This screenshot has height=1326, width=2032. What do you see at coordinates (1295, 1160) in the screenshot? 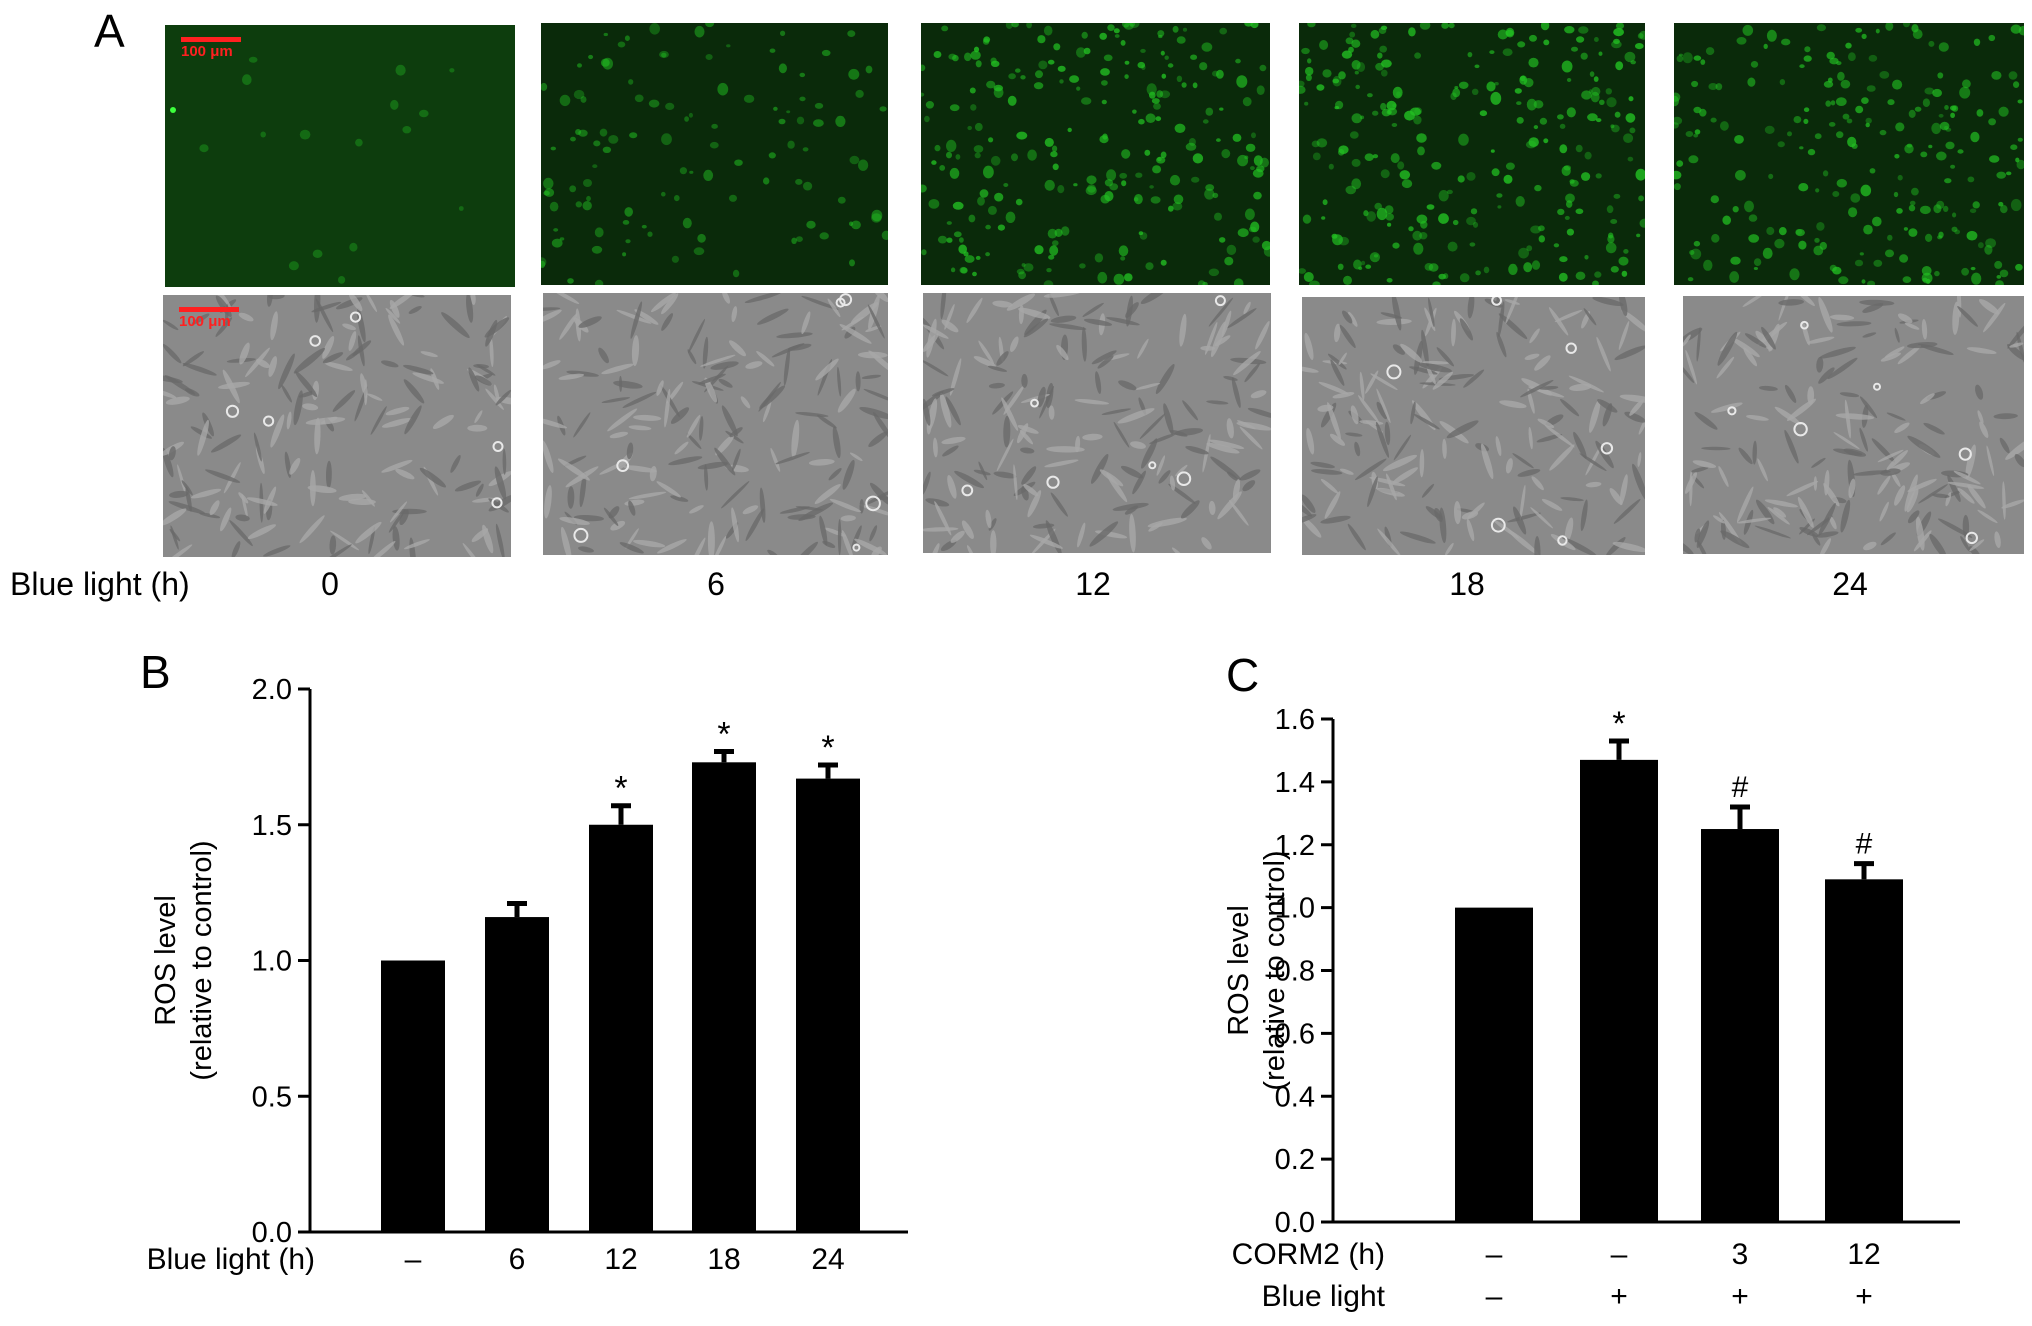
I see `y-tick-label: 0.2` at bounding box center [1295, 1160].